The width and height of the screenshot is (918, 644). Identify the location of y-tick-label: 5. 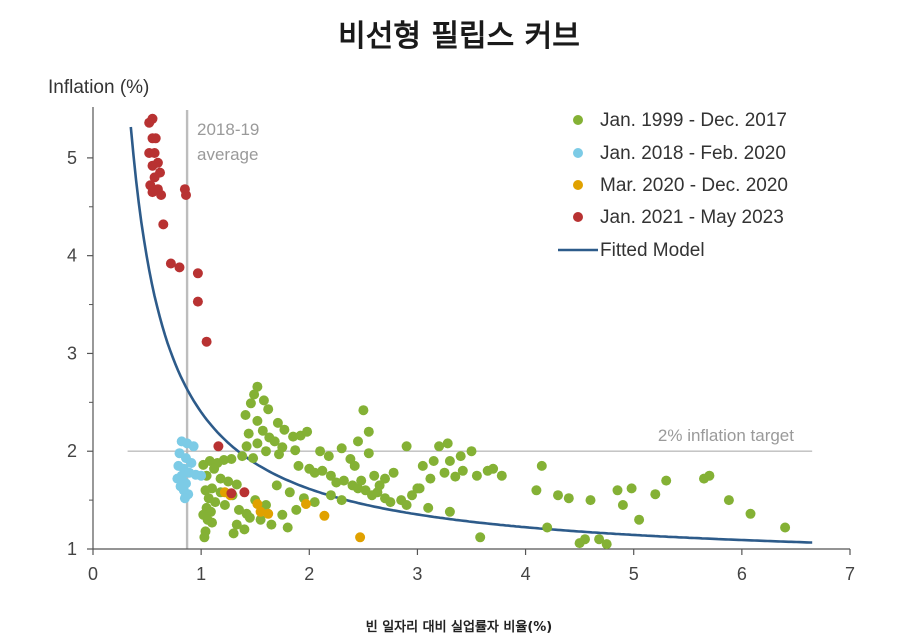
(72, 158).